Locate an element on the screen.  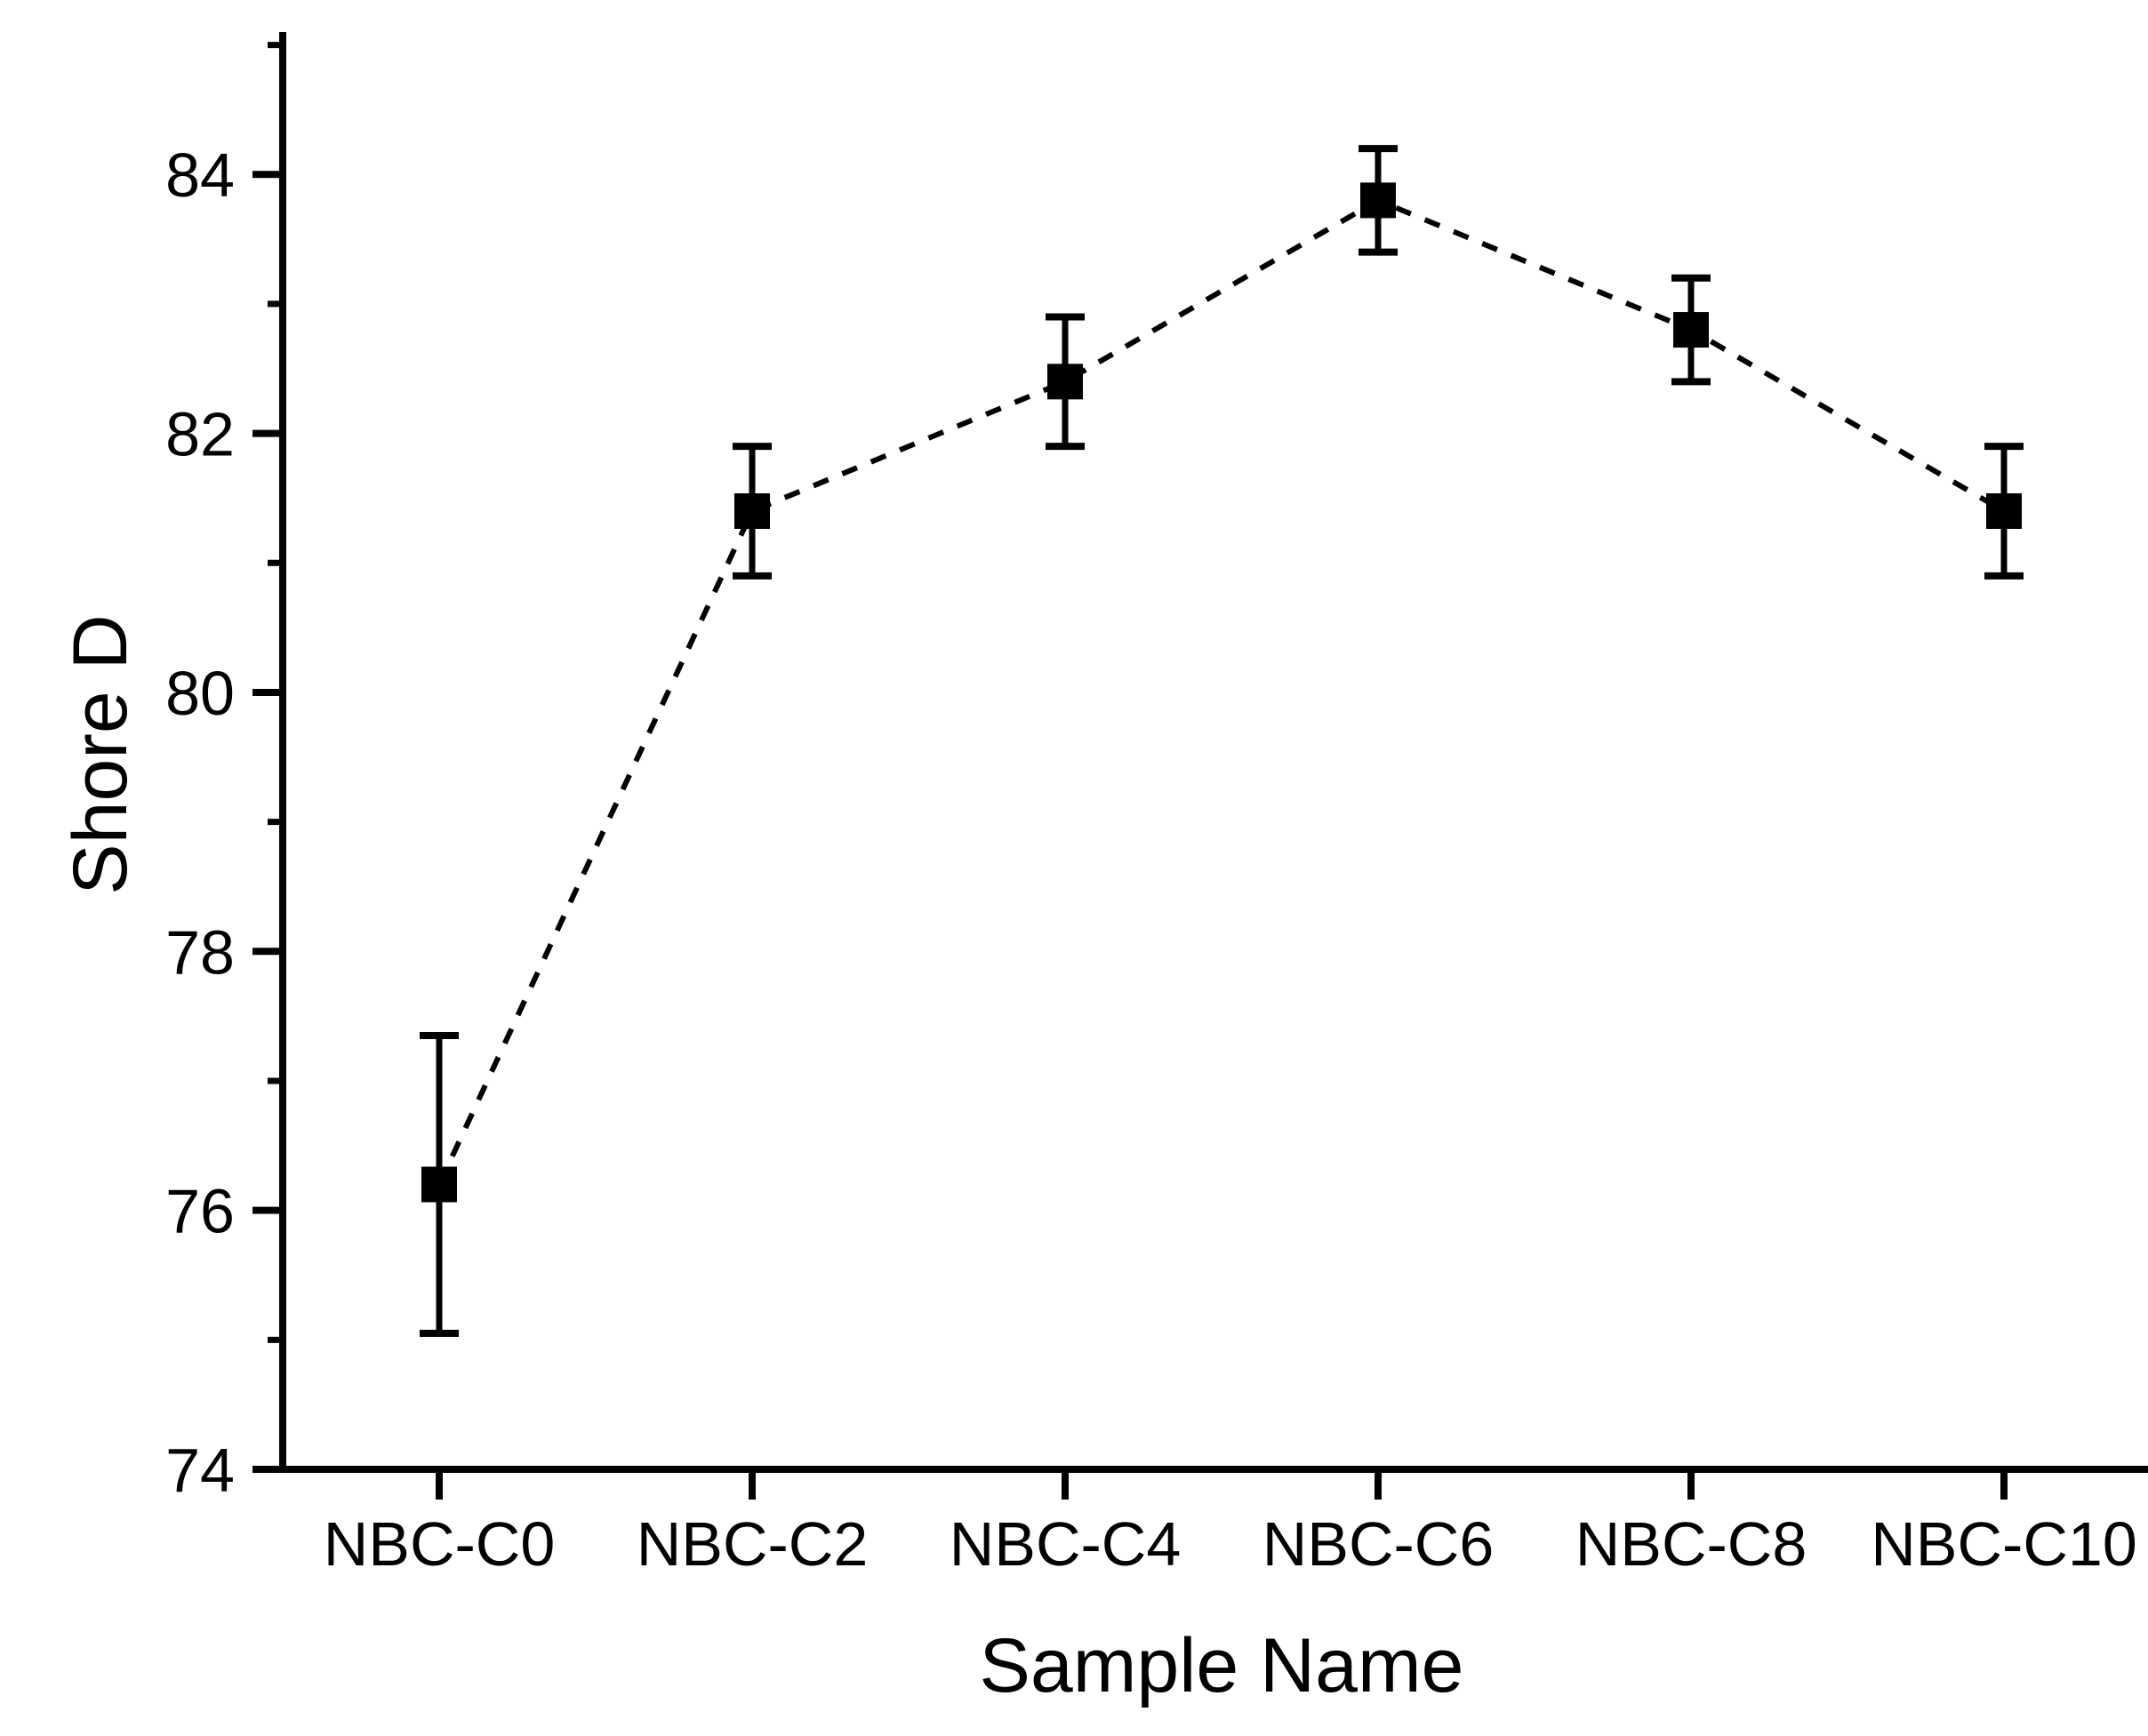
y-tick-label: 80 is located at coordinates (200, 693).